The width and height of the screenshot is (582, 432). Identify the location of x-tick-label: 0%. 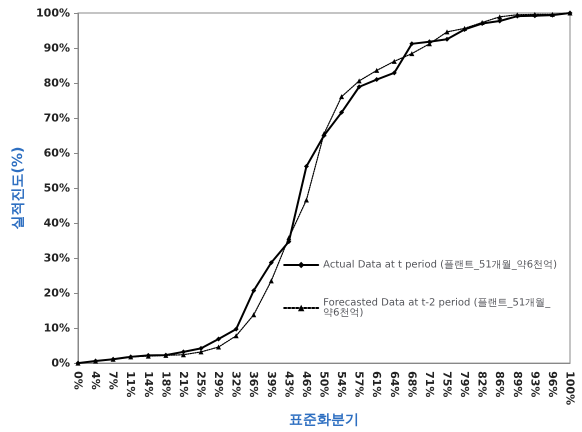
(78, 380).